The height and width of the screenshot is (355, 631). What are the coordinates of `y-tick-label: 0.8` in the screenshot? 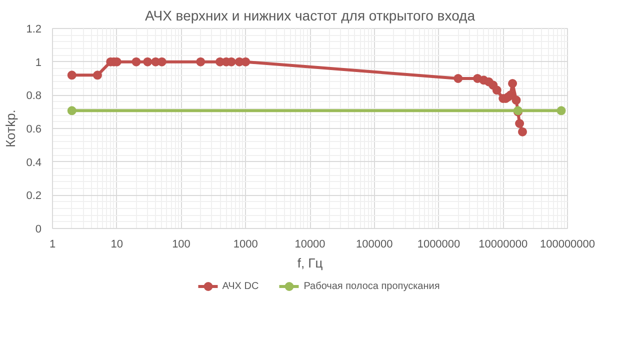 It's located at (34, 96).